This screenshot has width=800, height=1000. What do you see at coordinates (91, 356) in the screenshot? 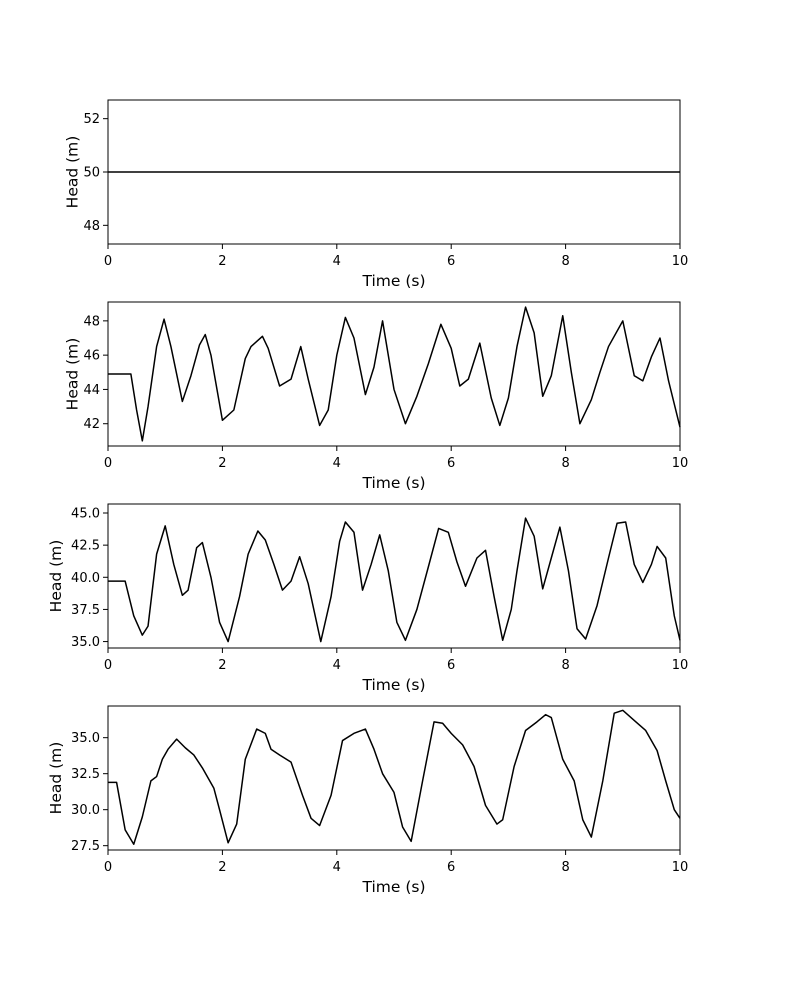
I see `y-tick-label: 46` at bounding box center [91, 356].